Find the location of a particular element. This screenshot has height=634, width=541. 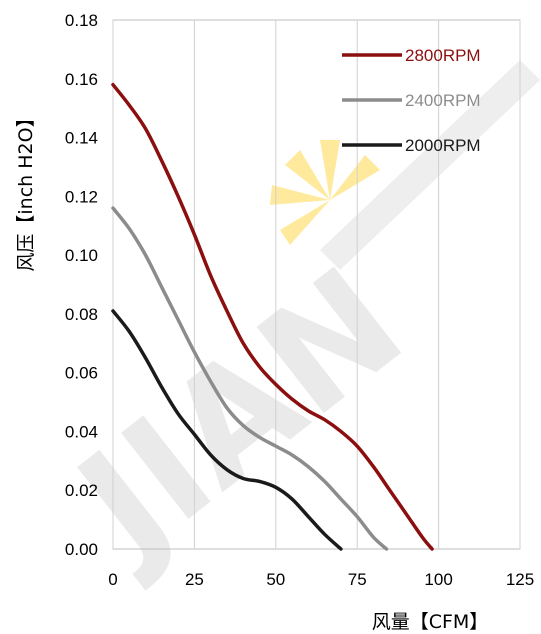

legend: 2800RPM 2400RPM 2000RPM is located at coordinates (411, 100).